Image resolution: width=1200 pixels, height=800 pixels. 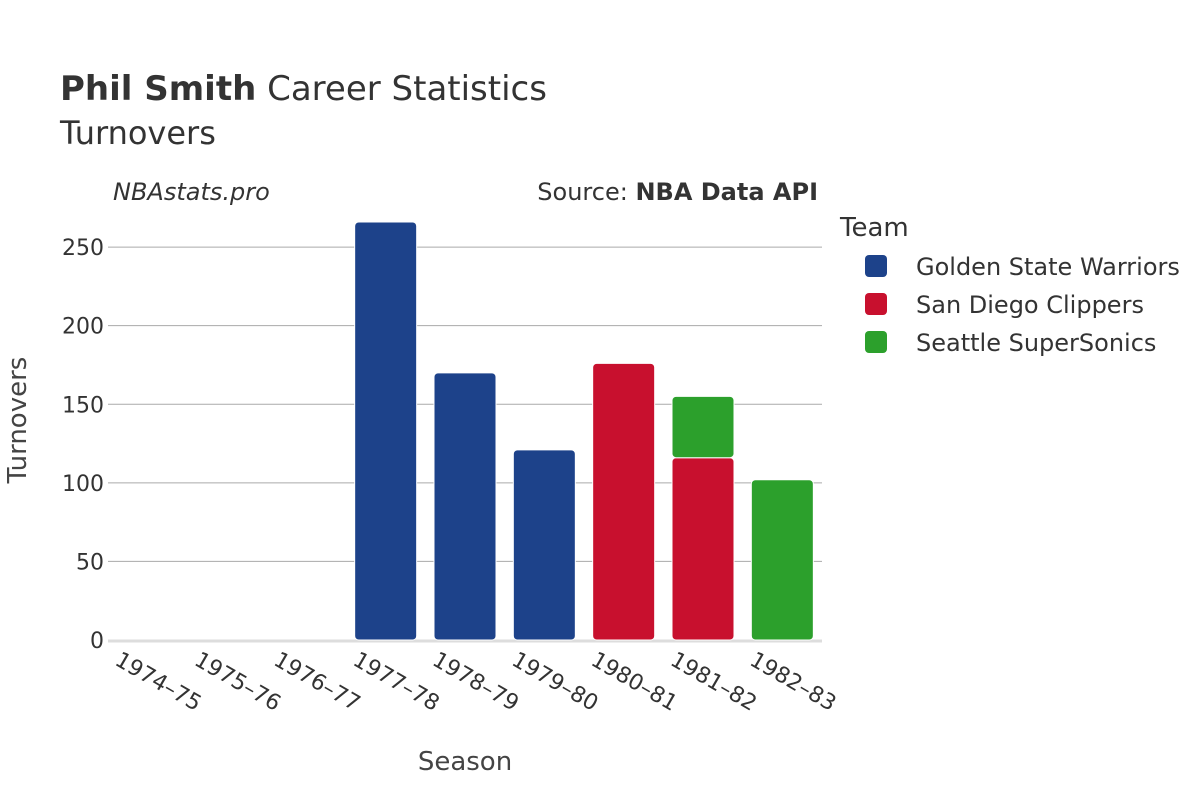 What do you see at coordinates (713, 682) in the screenshot?
I see `x-tick-label: 1981–82` at bounding box center [713, 682].